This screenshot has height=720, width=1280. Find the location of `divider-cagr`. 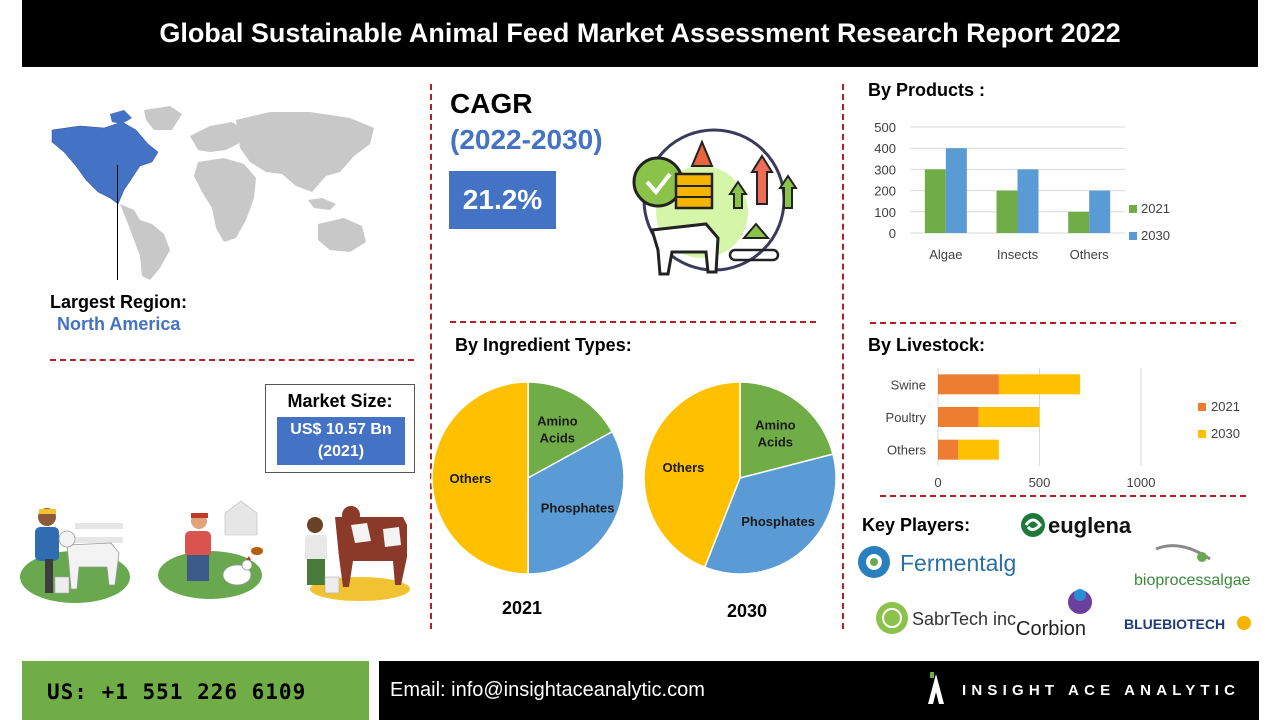

divider-cagr is located at coordinates (633, 322).